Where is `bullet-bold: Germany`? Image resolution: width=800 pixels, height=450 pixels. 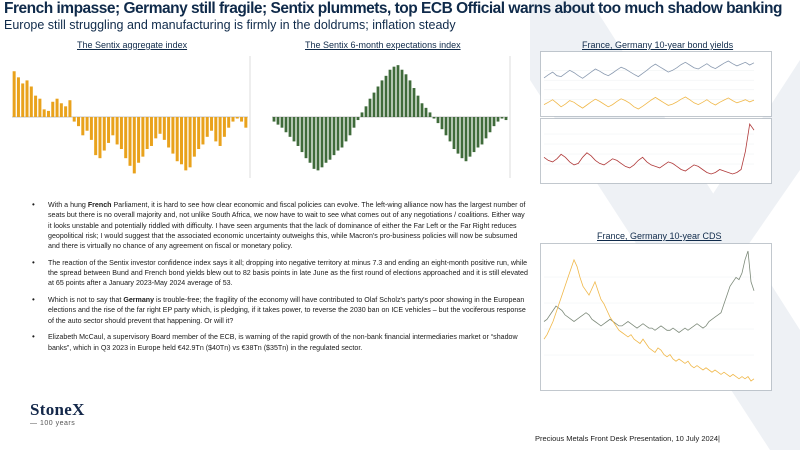
bullet-bold: Germany is located at coordinates (139, 300).